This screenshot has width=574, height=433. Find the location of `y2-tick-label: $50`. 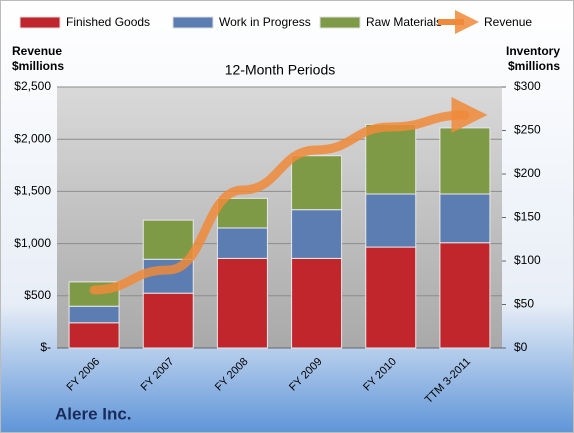

y2-tick-label: $50 is located at coordinates (524, 304).